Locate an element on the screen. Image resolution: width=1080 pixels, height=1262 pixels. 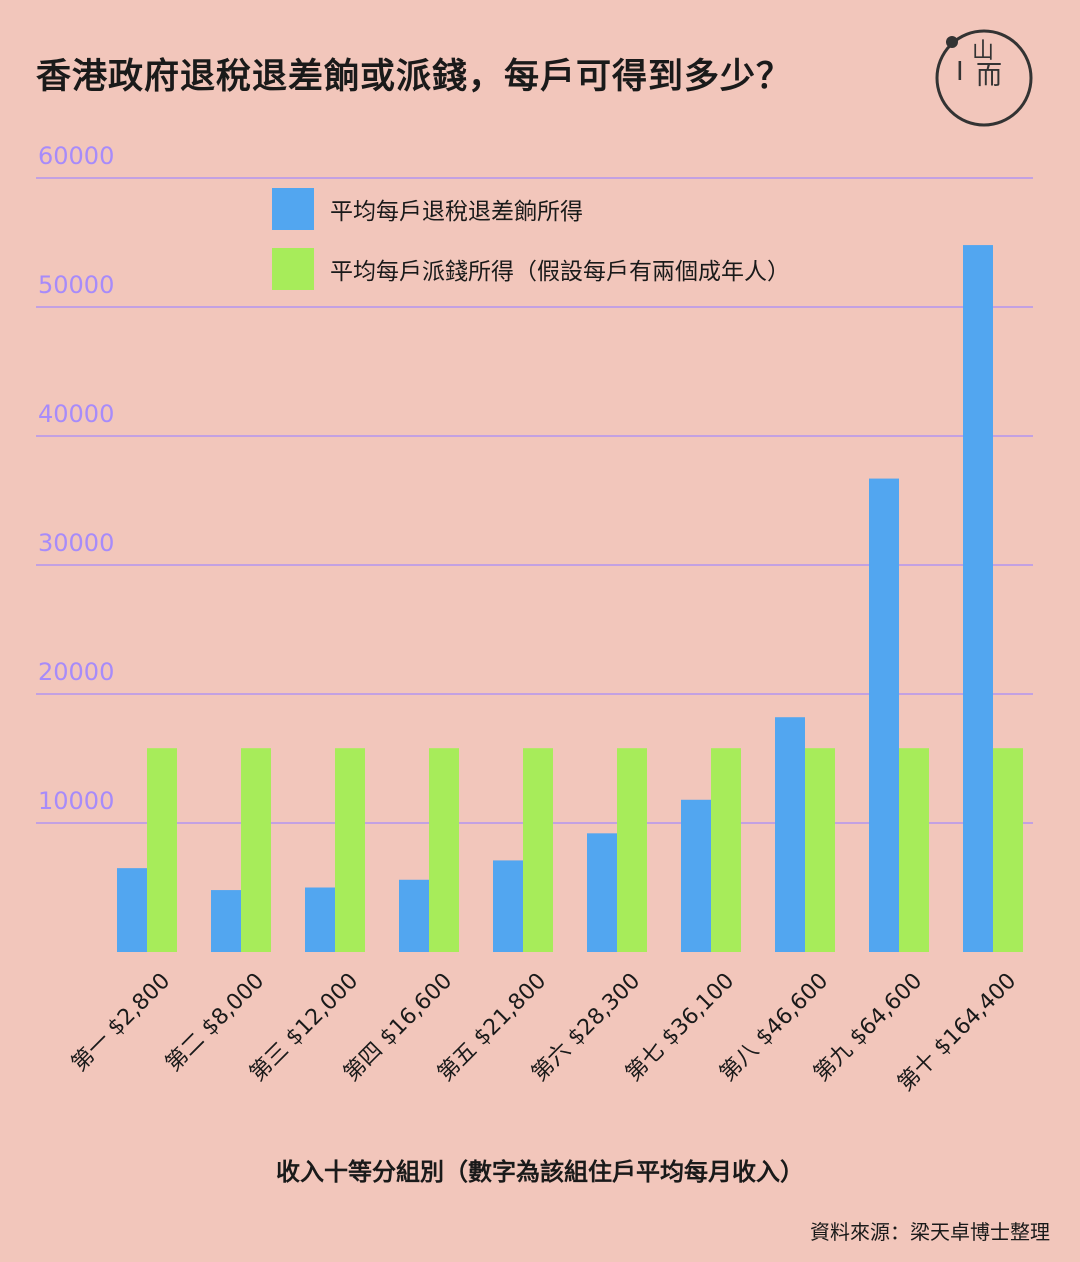
legend-swatch-cash-handout is located at coordinates (293, 269).